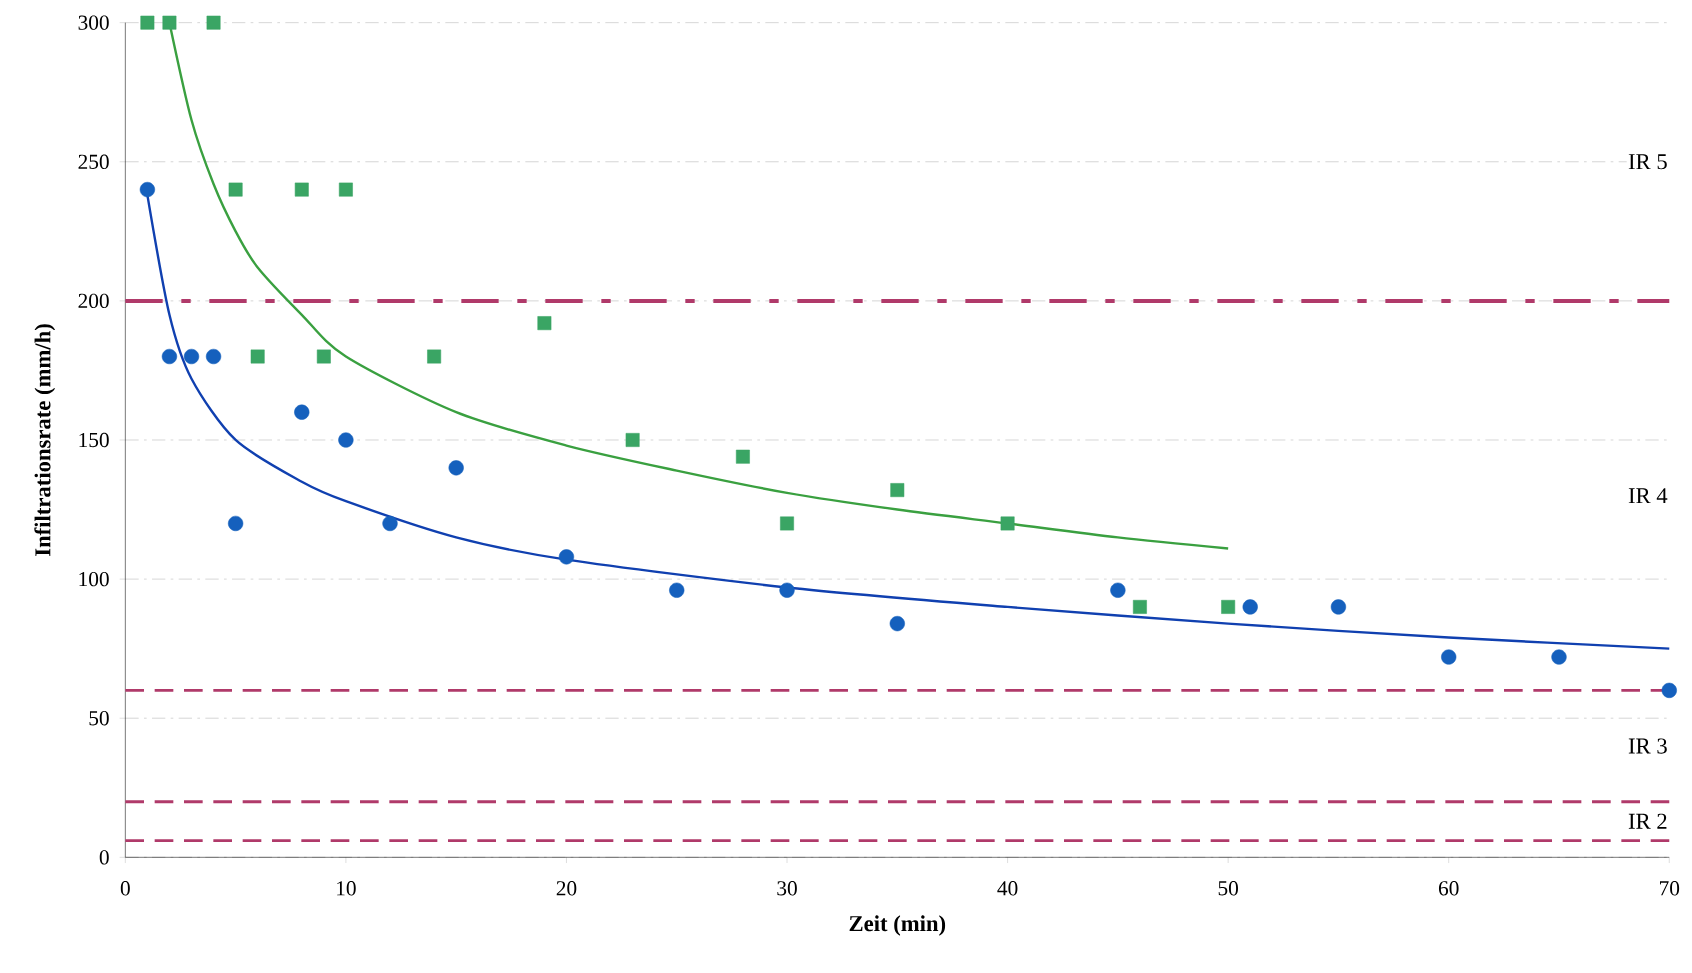  What do you see at coordinates (1648, 495) in the screenshot?
I see `annotation: IR 4` at bounding box center [1648, 495].